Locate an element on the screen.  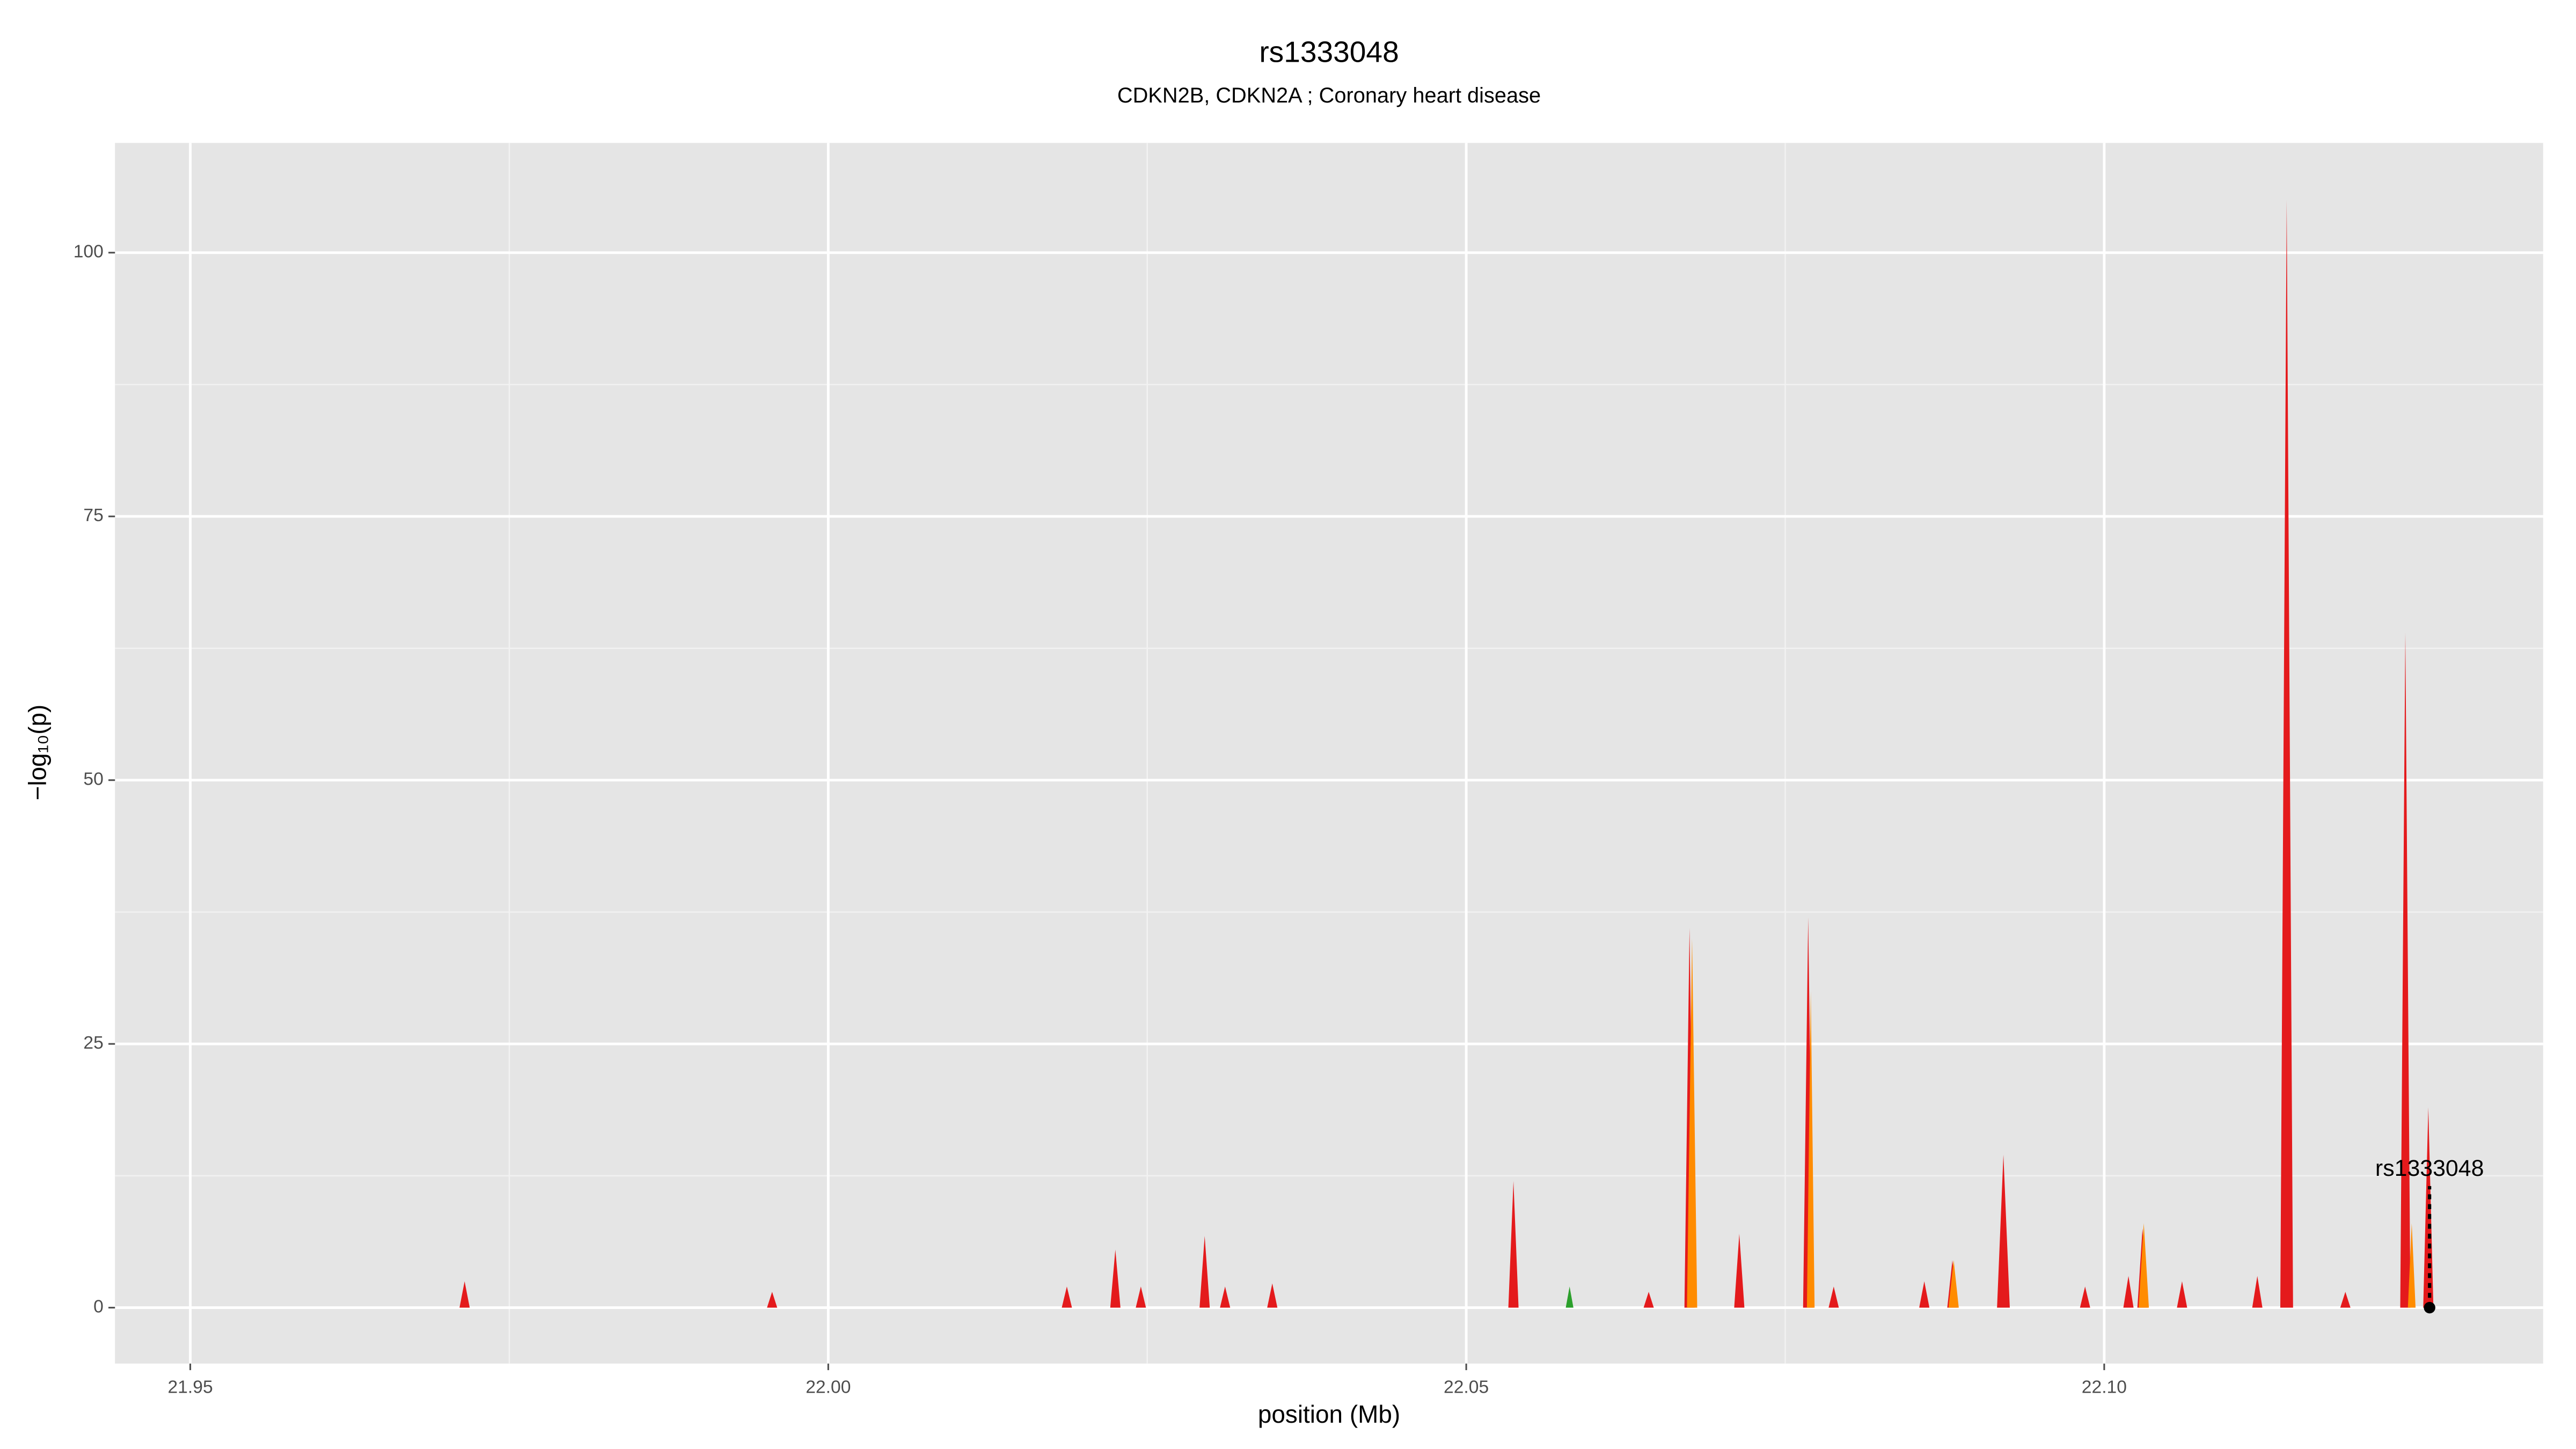
x-axis-label: position (Mb) is located at coordinates (1329, 1414).